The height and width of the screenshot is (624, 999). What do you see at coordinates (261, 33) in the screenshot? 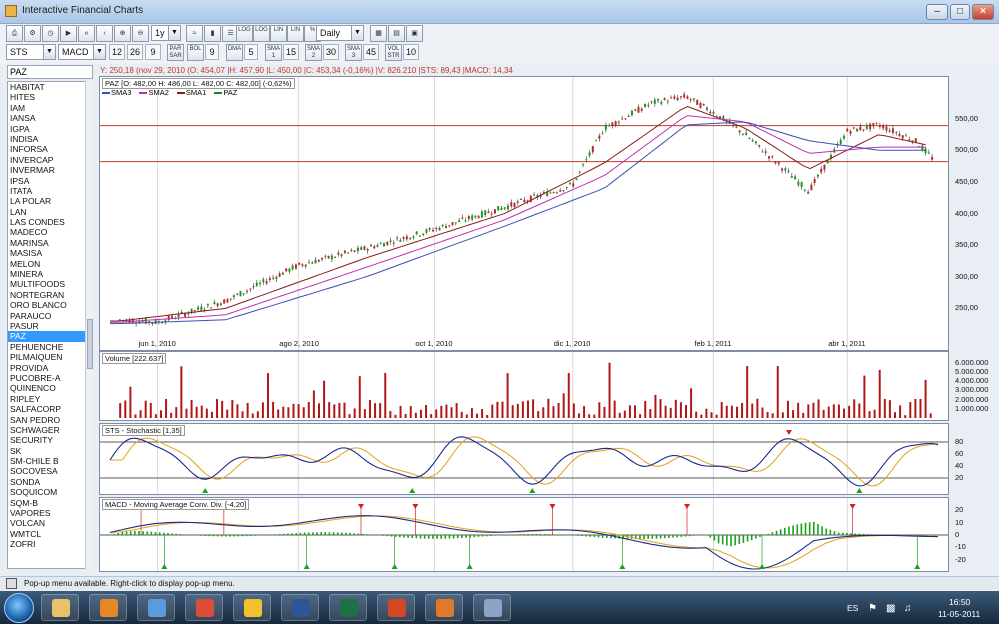
I see `log-pct-button: LOG` at bounding box center [261, 33].